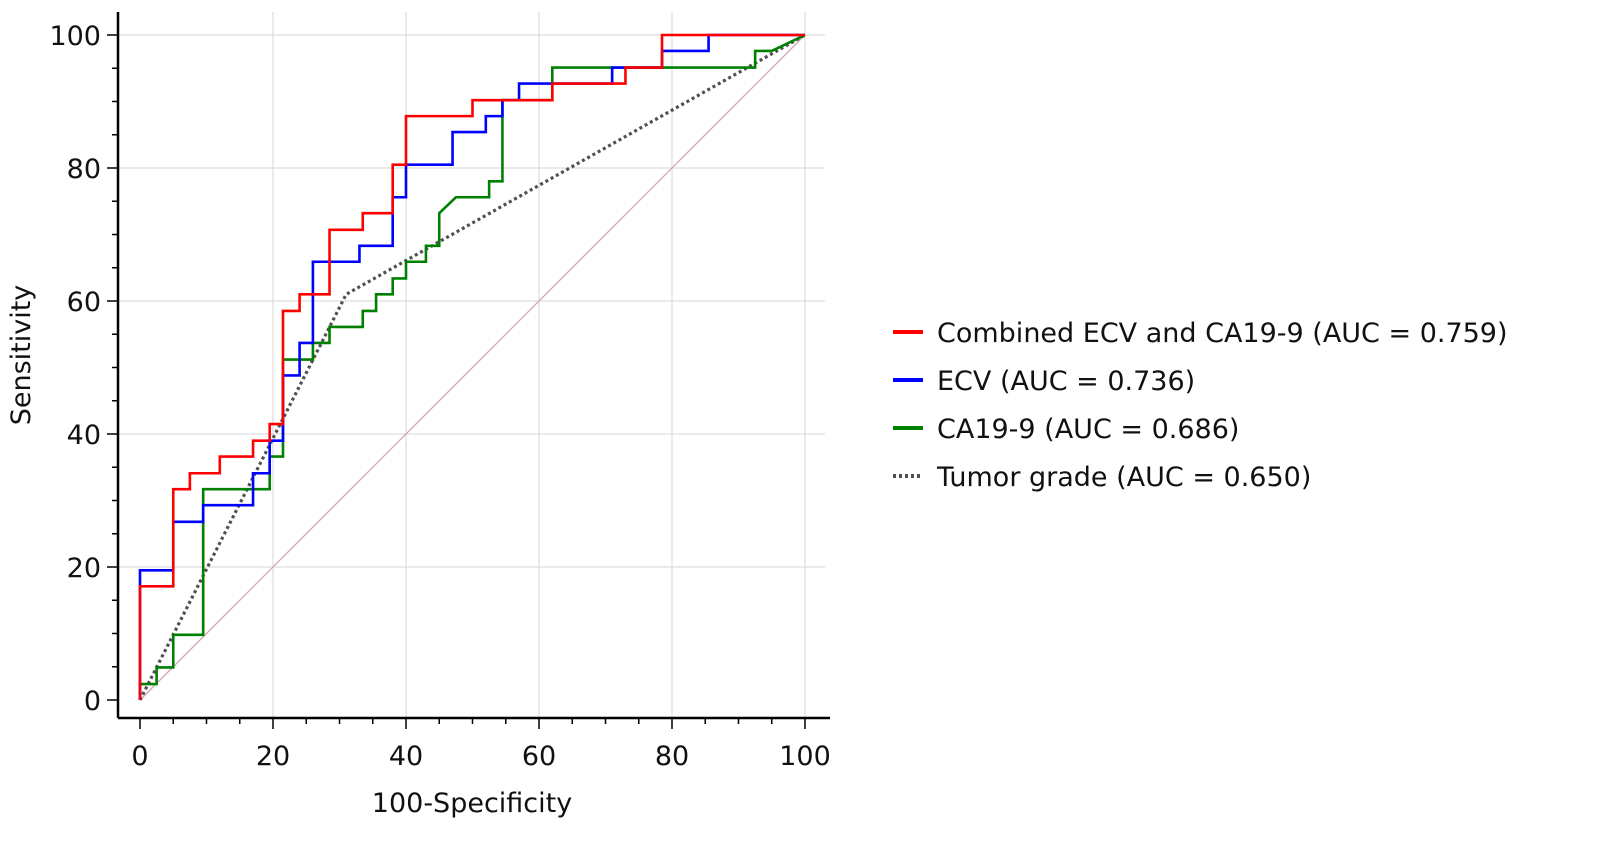 The width and height of the screenshot is (1623, 846). I want to click on x-tick-label: 20, so click(273, 756).